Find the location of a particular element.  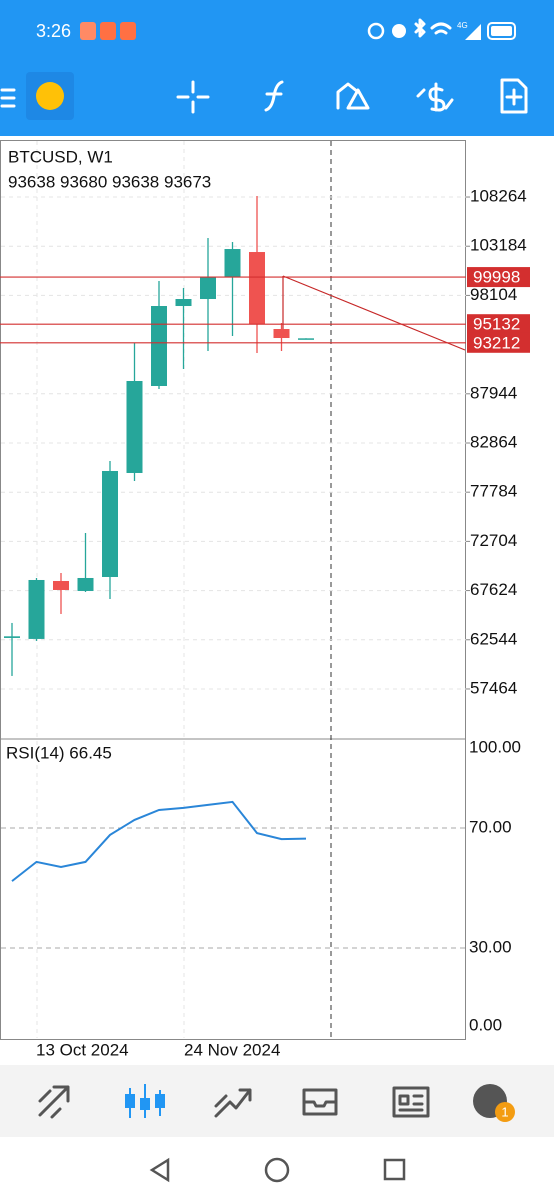

battery is located at coordinates (501, 31).